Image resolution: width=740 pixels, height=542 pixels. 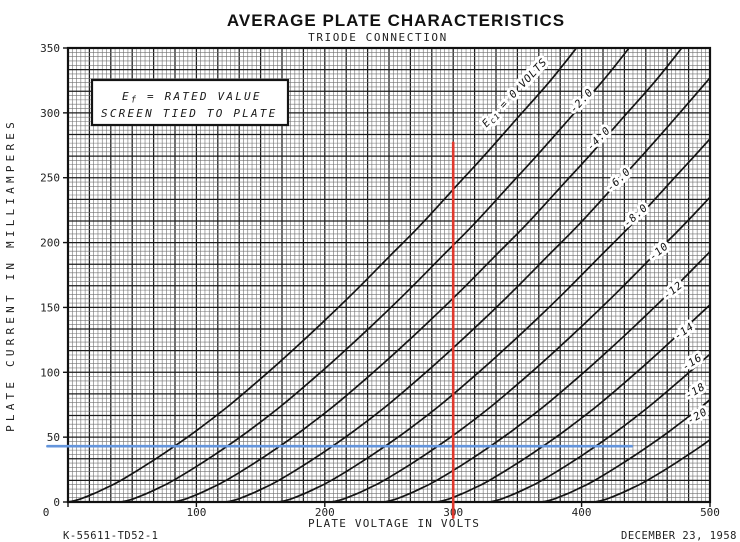 What do you see at coordinates (50, 307) in the screenshot?
I see `y-tick-label: 150` at bounding box center [50, 307].